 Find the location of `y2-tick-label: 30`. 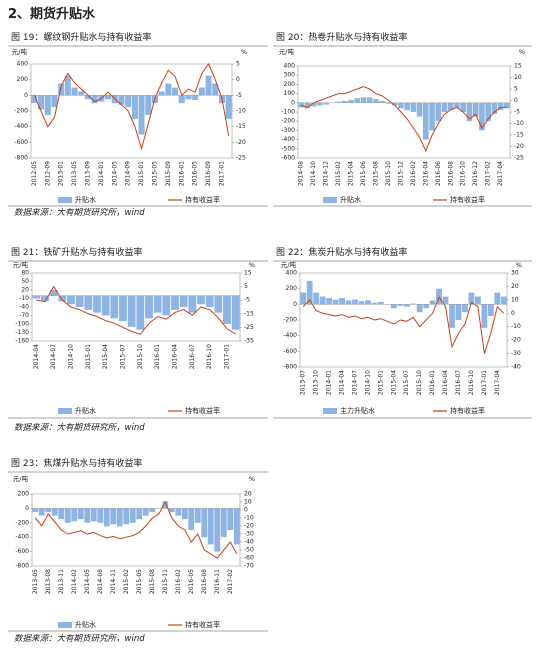

y2-tick-label: 30 is located at coordinates (515, 273).